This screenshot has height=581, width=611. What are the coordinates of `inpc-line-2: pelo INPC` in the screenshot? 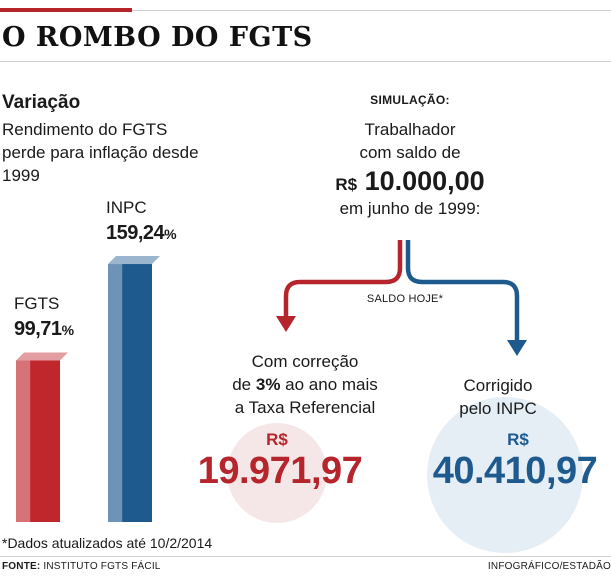 It's located at (498, 408).